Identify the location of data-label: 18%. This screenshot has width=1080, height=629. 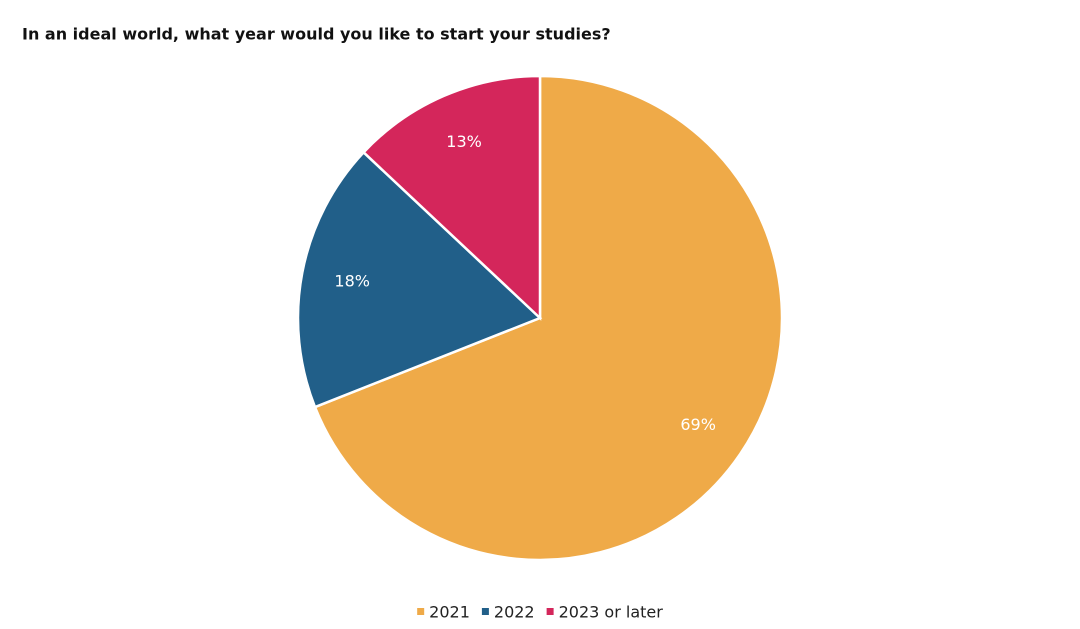
(352, 281).